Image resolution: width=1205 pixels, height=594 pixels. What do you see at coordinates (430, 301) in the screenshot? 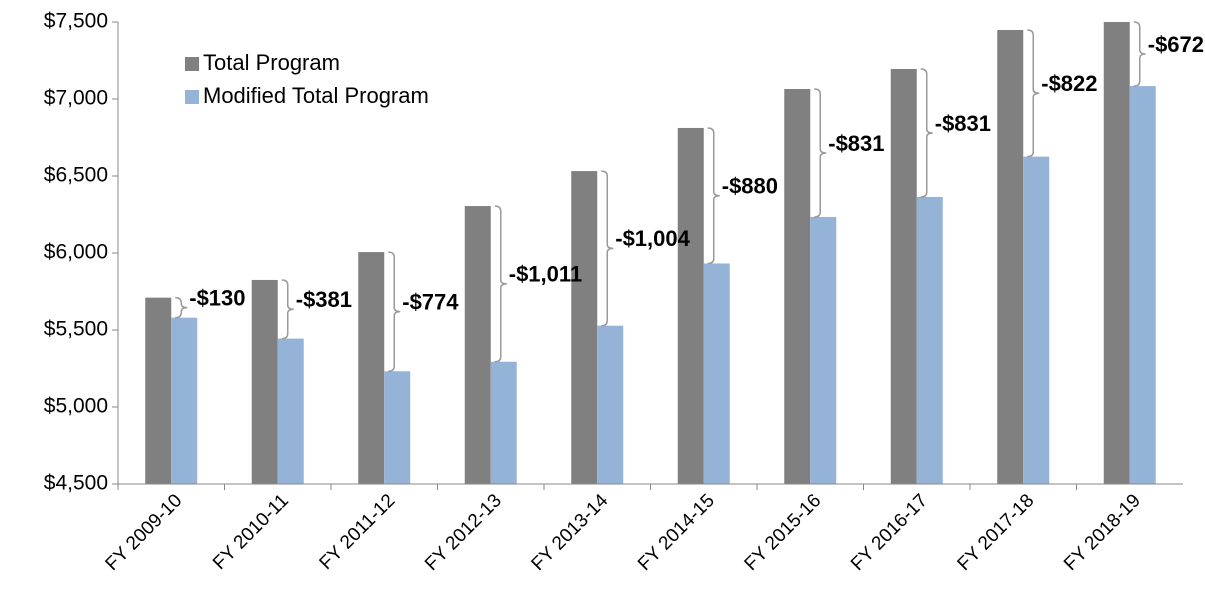
I see `annotation: -$774` at bounding box center [430, 301].